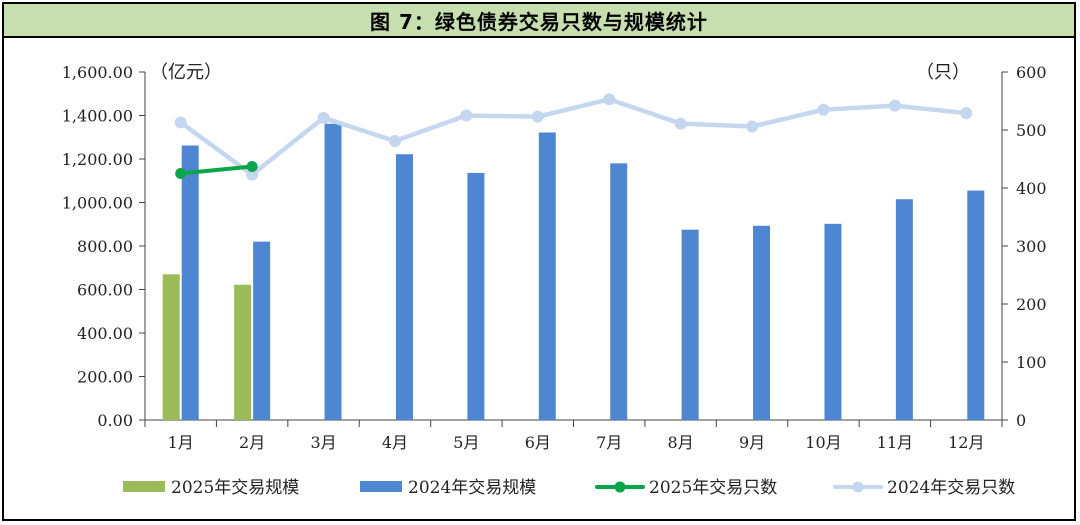  What do you see at coordinates (752, 442) in the screenshot?
I see `x-tick-label: 9月` at bounding box center [752, 442].